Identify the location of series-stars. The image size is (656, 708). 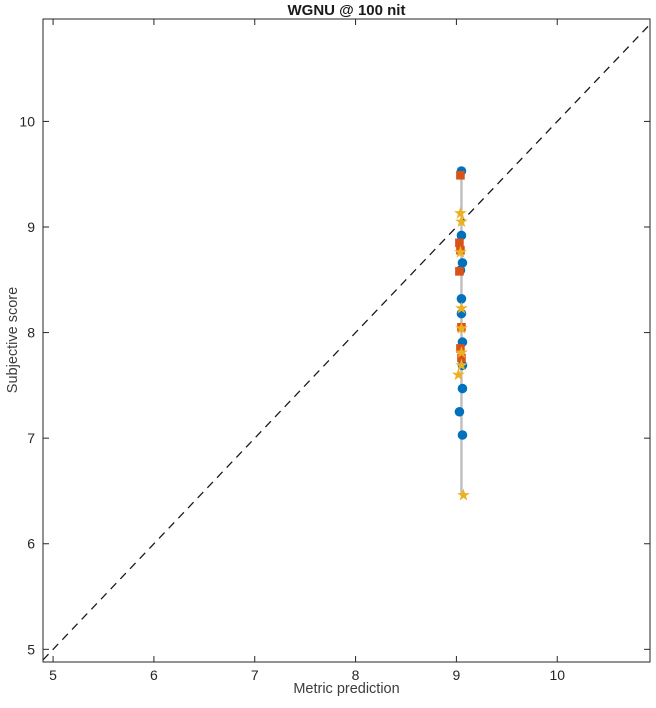
(461, 353).